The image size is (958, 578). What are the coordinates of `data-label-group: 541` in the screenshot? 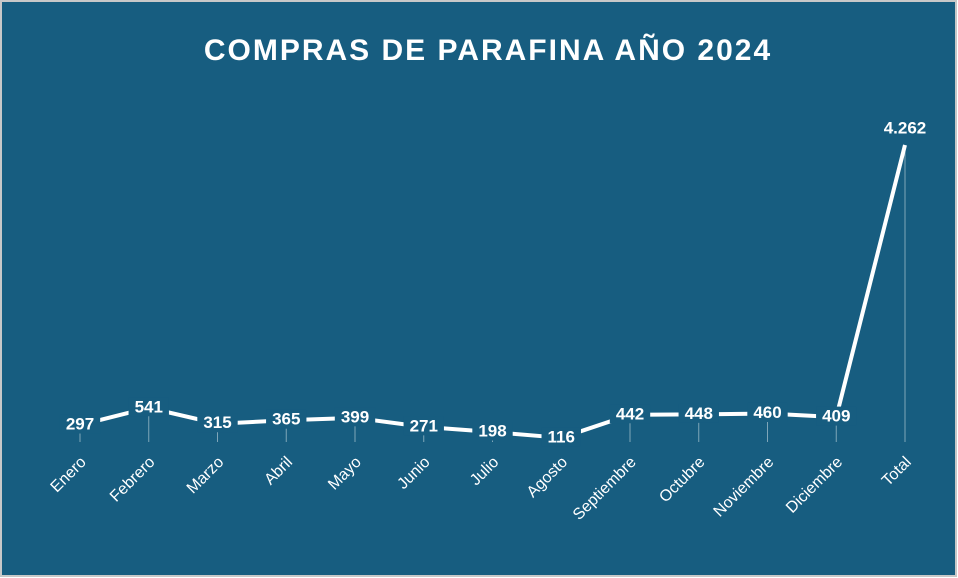 It's located at (148, 407).